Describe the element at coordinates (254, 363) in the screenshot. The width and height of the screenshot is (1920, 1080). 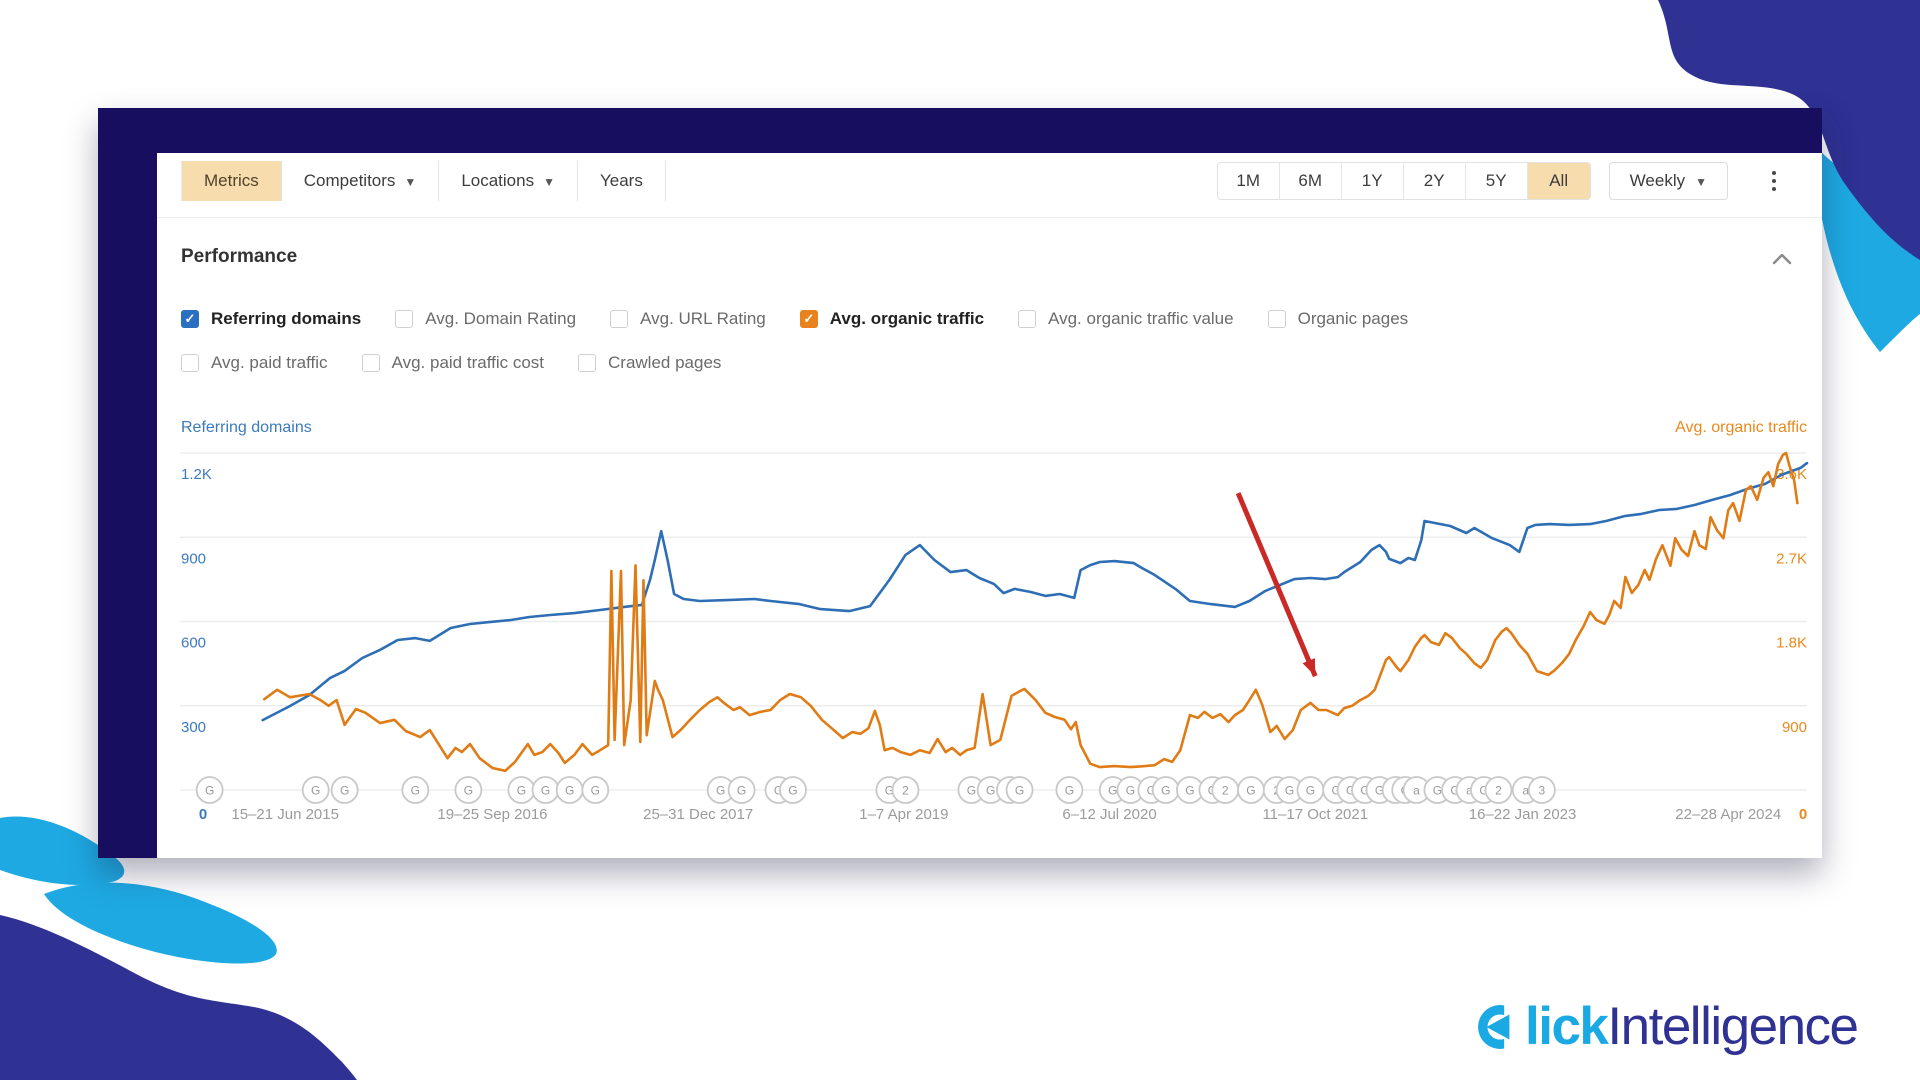
I see `metric-toggle: Avg. paid traffic` at that location.